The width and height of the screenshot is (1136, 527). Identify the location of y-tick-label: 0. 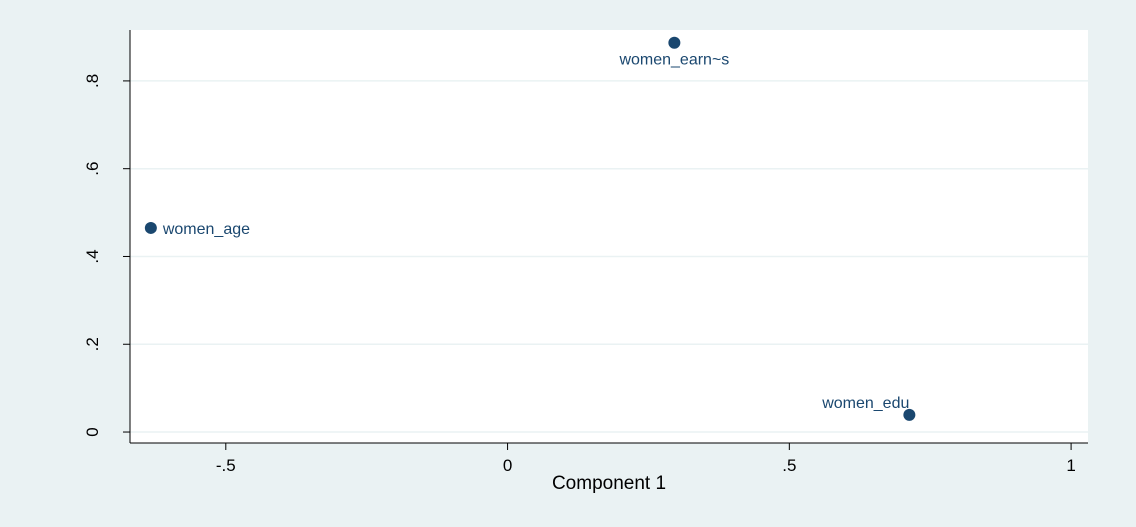
(92, 431).